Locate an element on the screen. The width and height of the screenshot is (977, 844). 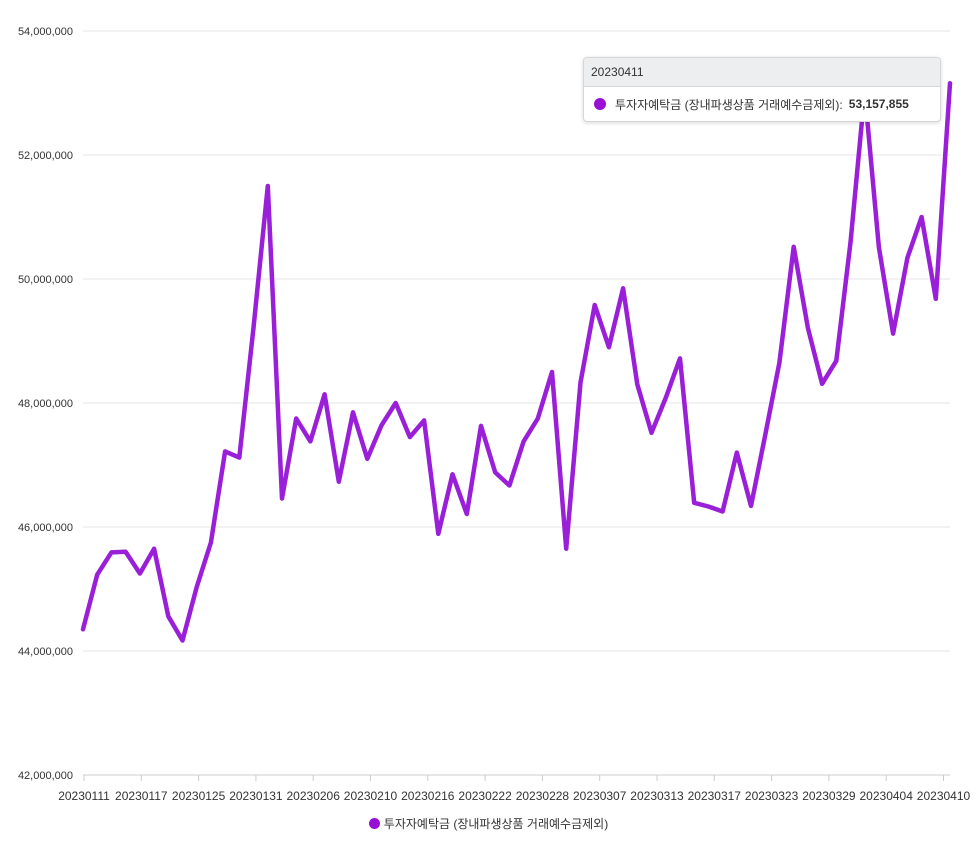
x-tick-label: 20230329 is located at coordinates (829, 796).